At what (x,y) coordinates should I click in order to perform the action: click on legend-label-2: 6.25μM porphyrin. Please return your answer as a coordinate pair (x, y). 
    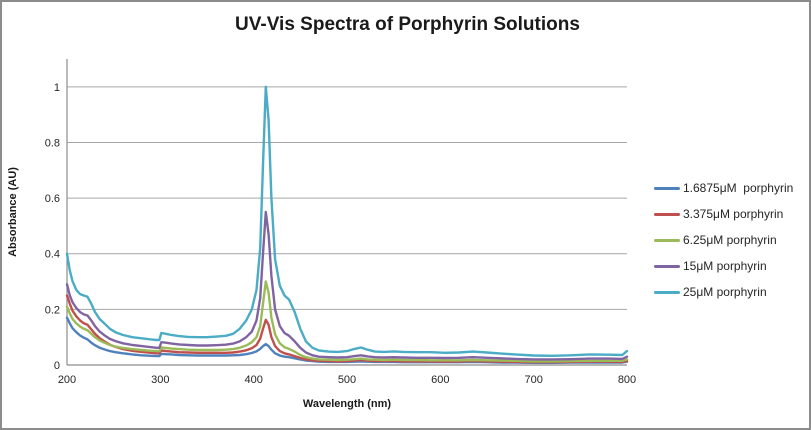
    Looking at the image, I should click on (730, 240).